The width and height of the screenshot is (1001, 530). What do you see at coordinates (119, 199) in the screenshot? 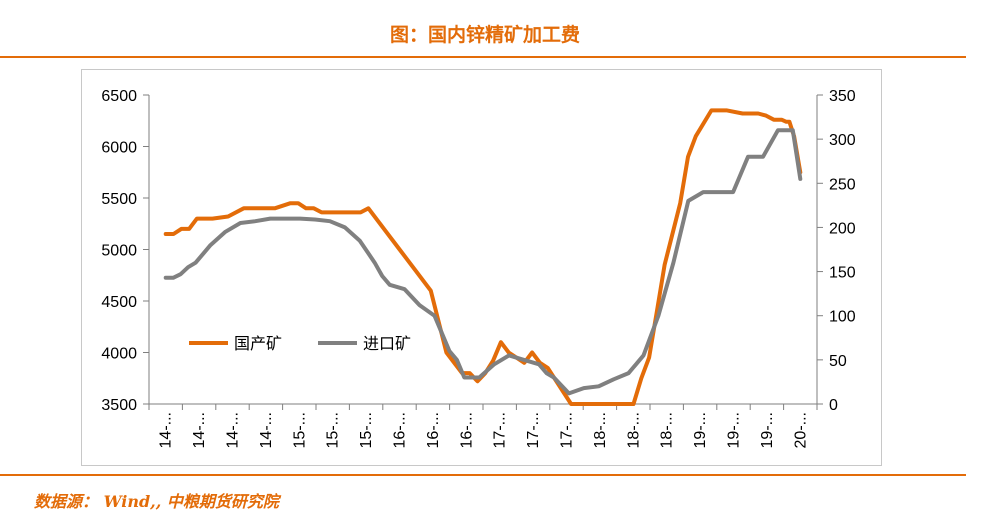
I see `left-tick-label: 5500` at bounding box center [119, 199].